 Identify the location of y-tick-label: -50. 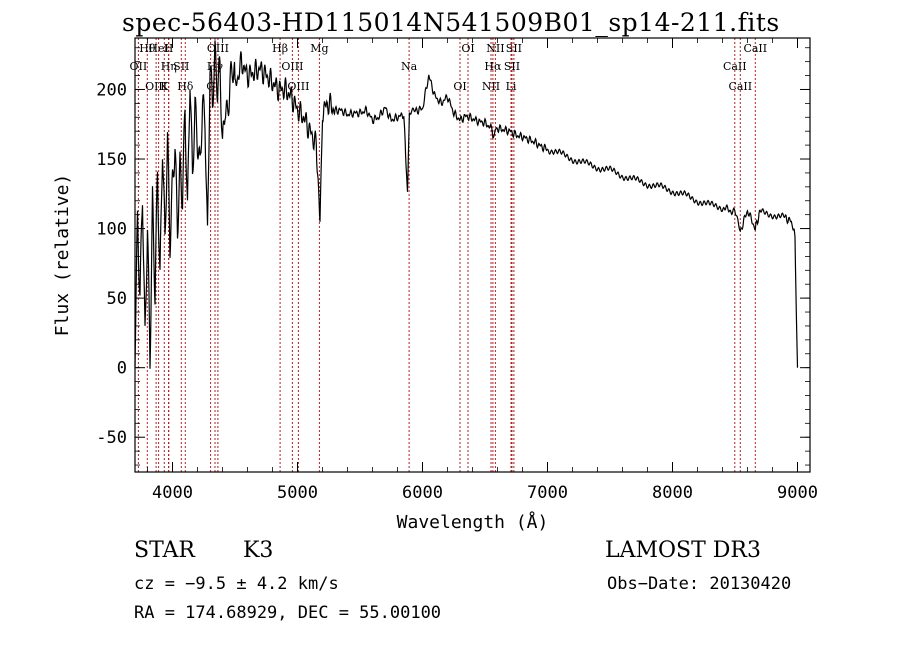
(111, 438).